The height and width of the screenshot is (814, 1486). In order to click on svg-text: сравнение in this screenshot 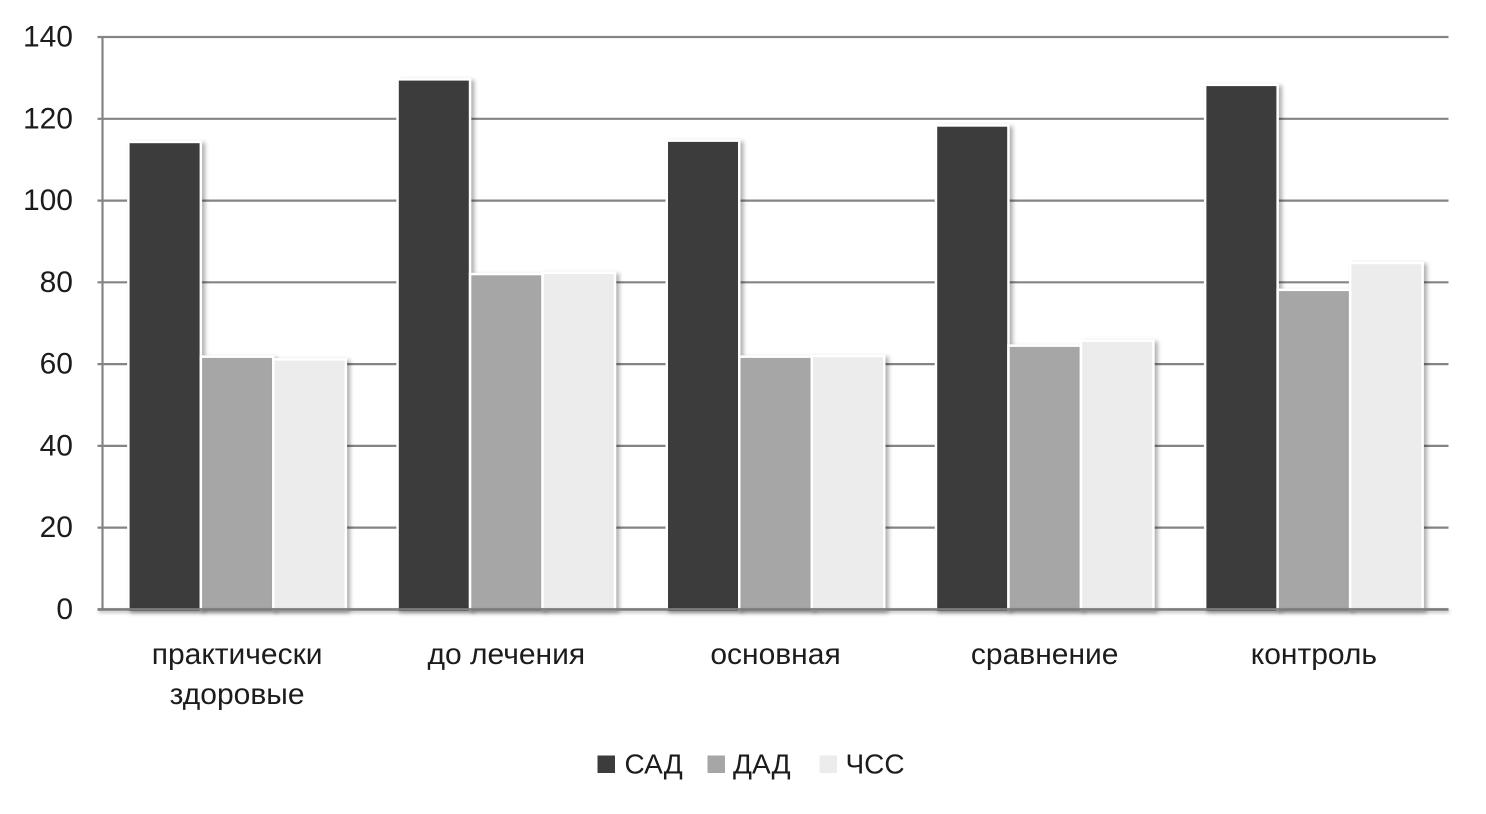, I will do `click(1045, 654)`.